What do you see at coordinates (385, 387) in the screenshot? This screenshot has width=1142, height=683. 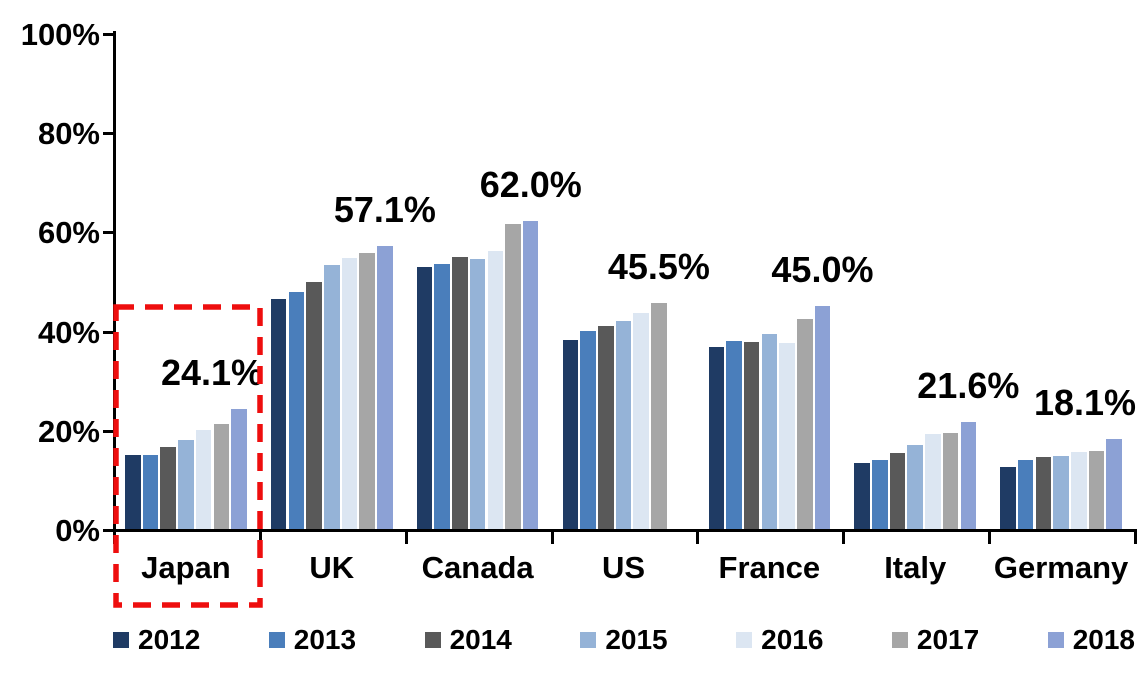 I see `bar-uk-2018` at bounding box center [385, 387].